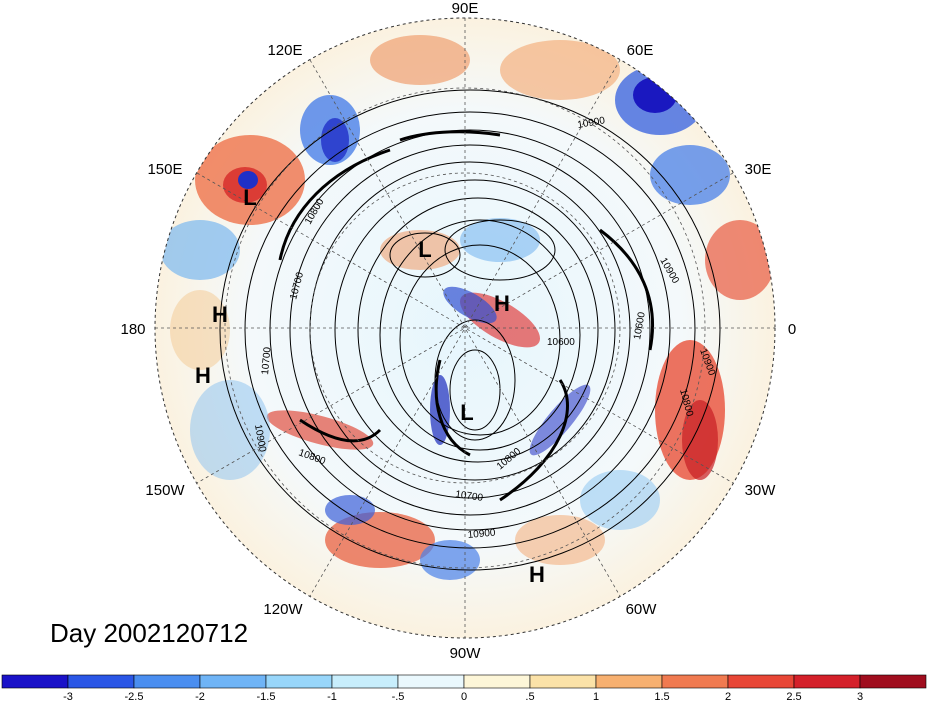 Image resolution: width=928 pixels, height=702 pixels. I want to click on map-title: Day 2002120712, so click(149, 633).